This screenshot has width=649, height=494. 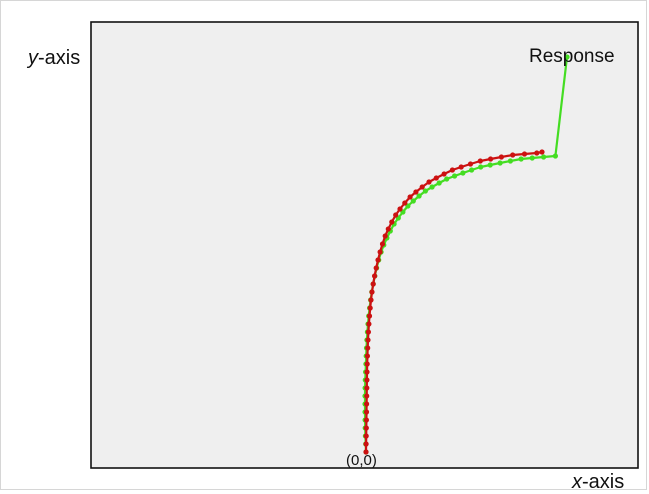 What do you see at coordinates (577, 482) in the screenshot?
I see `x-axis-var: x` at bounding box center [577, 482].